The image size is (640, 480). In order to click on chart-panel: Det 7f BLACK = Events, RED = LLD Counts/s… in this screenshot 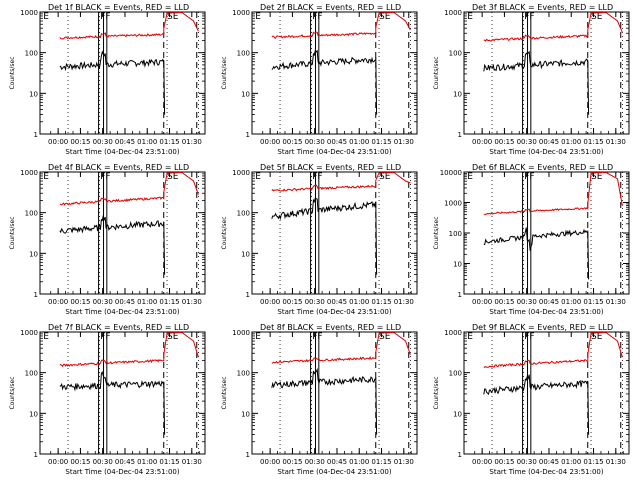, I will do `click(107, 399)`.